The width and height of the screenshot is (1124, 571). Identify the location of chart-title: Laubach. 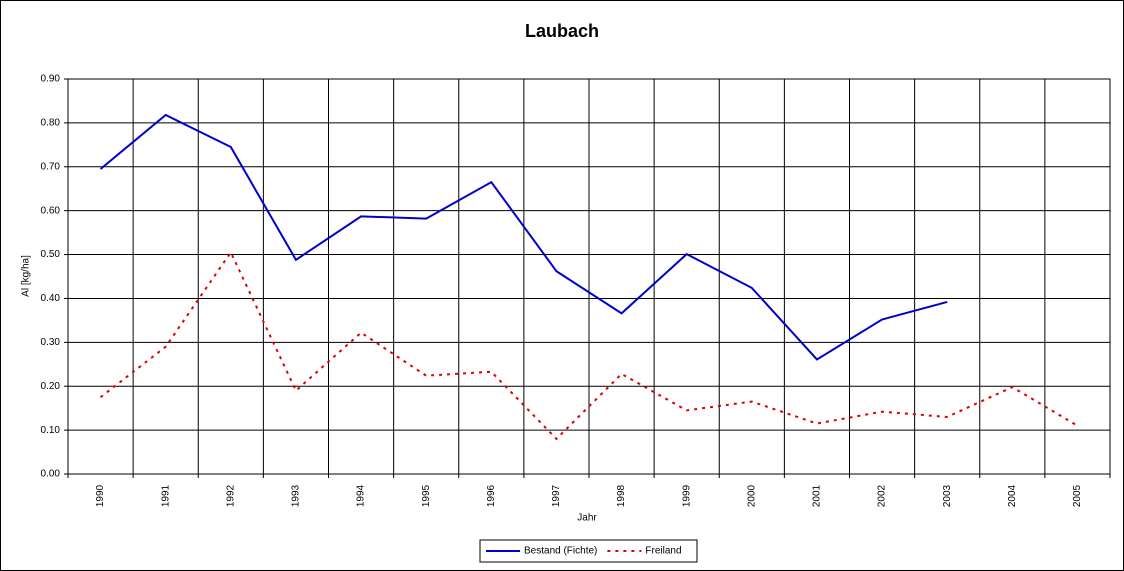
(562, 31).